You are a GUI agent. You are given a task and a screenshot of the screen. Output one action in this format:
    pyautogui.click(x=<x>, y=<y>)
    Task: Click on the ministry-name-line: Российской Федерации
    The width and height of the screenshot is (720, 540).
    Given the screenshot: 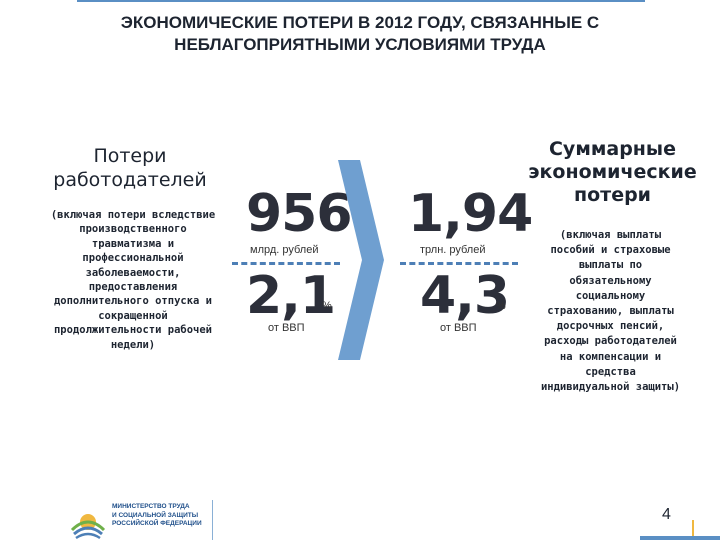 What is the action you would take?
    pyautogui.click(x=157, y=523)
    